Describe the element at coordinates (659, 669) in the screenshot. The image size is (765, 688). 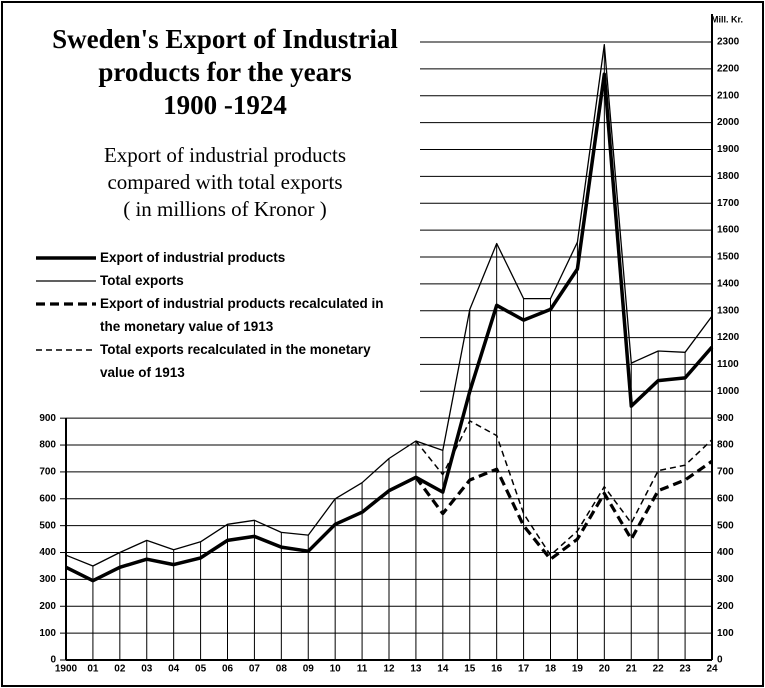
I see `x-tick-label: 22` at that location.